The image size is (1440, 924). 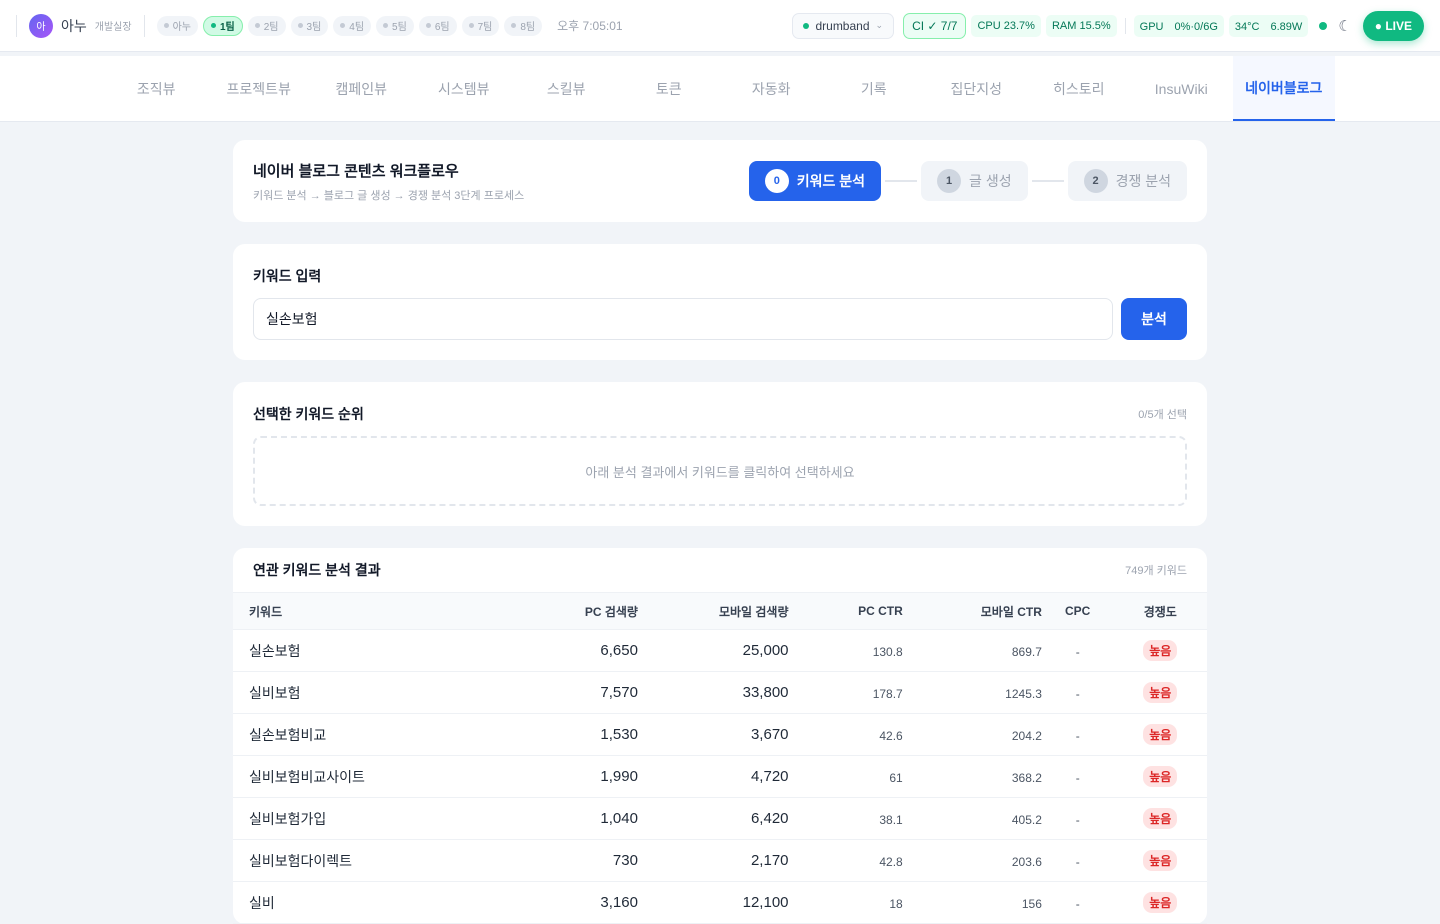 What do you see at coordinates (873, 88) in the screenshot?
I see `nav-tab: 기록` at bounding box center [873, 88].